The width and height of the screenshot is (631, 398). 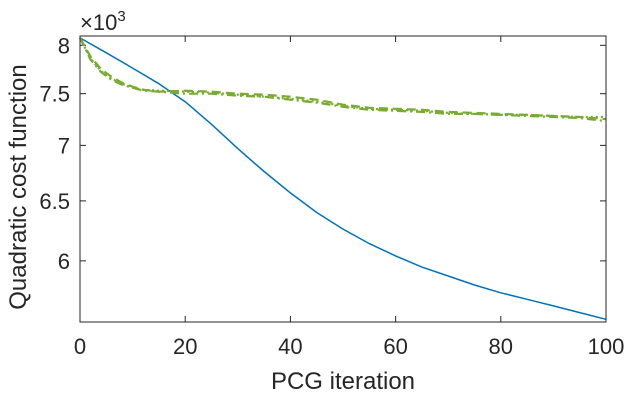 I want to click on x-axis-title: PCG iteration, so click(x=343, y=381).